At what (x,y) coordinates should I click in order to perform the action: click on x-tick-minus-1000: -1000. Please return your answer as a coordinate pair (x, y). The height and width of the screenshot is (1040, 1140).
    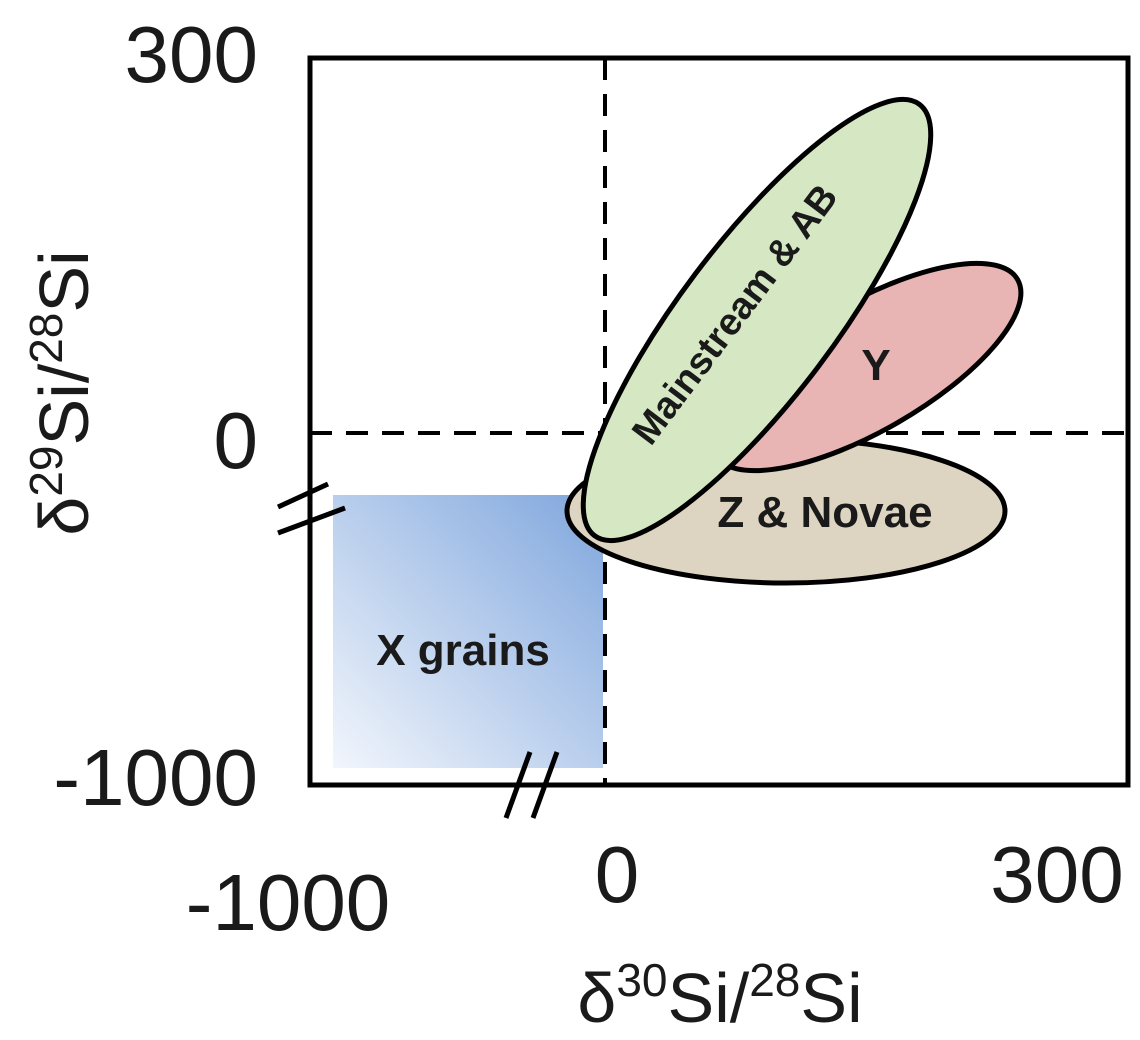
    Looking at the image, I should click on (288, 902).